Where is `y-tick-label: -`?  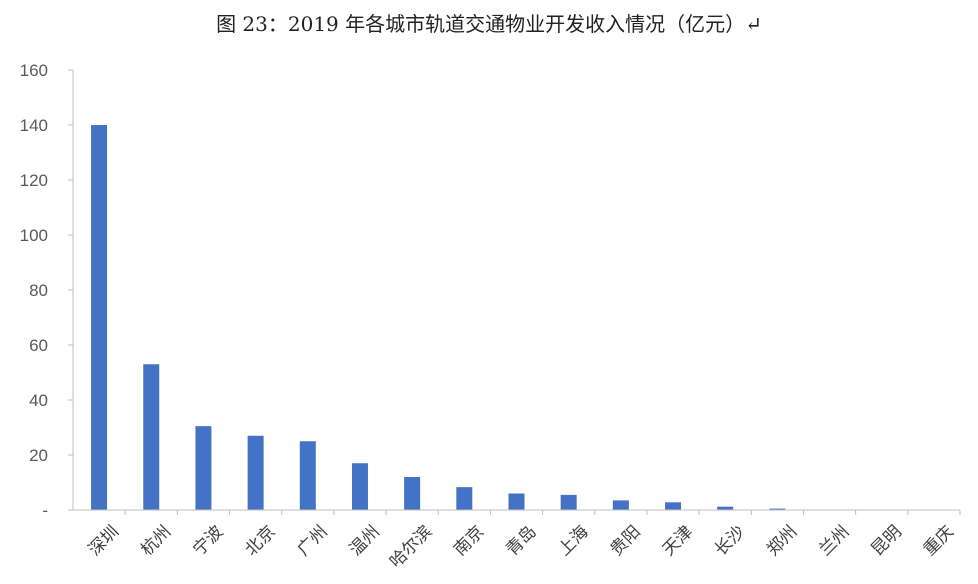
y-tick-label: - is located at coordinates (45, 510).